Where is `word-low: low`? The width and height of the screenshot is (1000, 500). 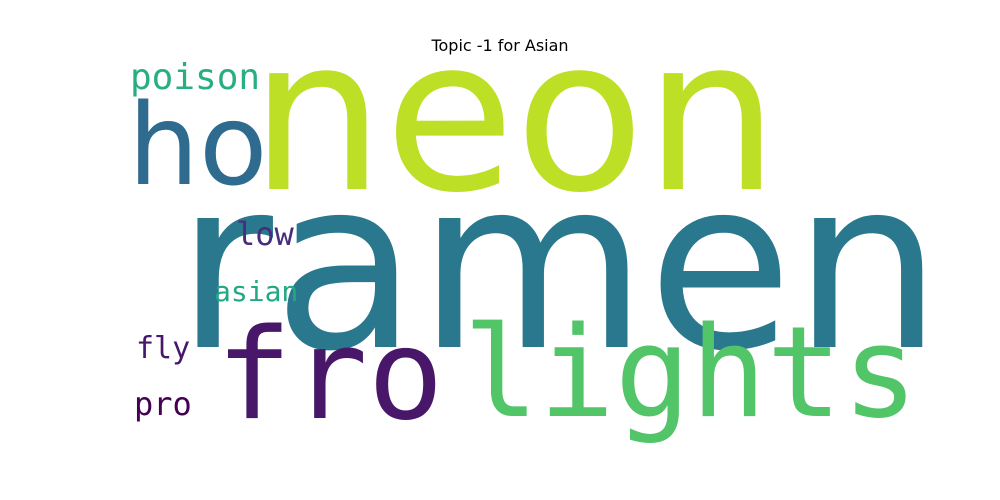 word-low: low is located at coordinates (265, 234).